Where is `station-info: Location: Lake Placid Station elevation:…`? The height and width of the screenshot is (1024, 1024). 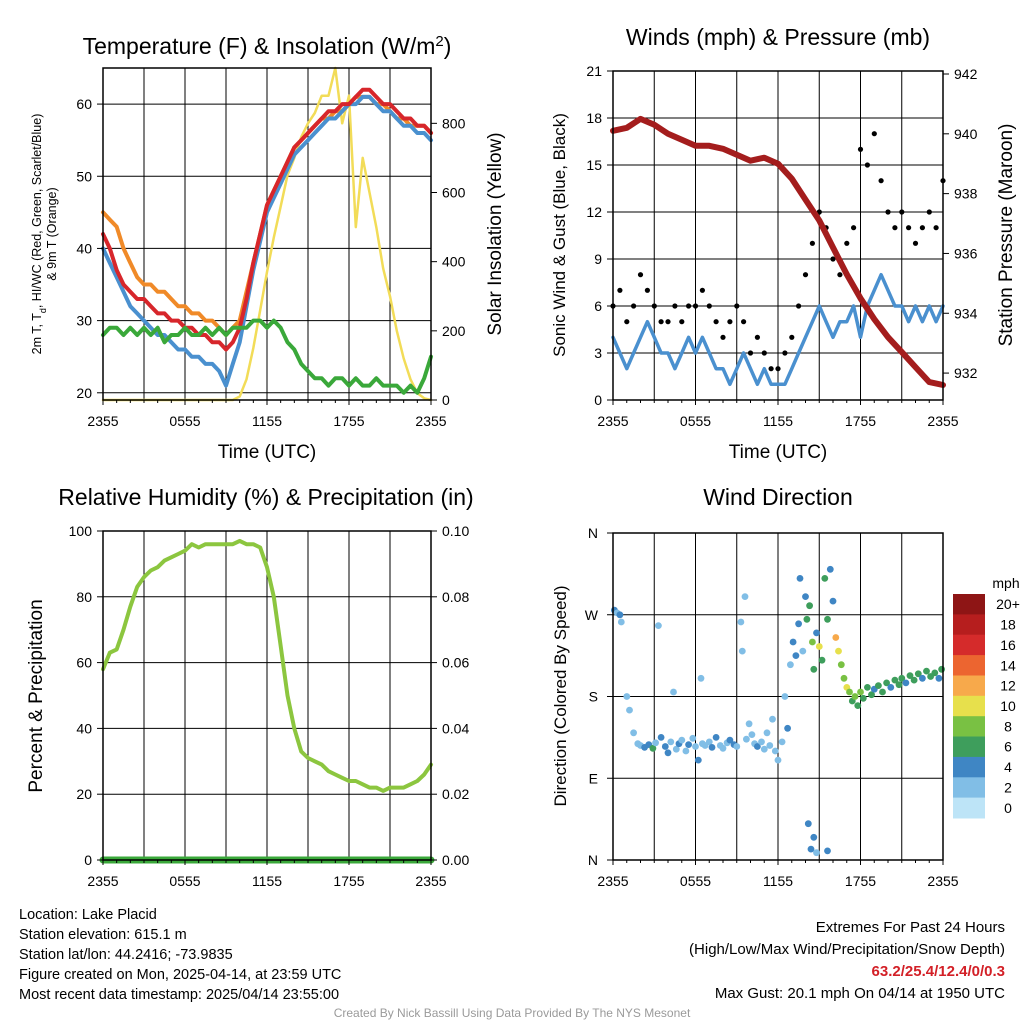 station-info: Location: Lake Placid Station elevation:… is located at coordinates (180, 955).